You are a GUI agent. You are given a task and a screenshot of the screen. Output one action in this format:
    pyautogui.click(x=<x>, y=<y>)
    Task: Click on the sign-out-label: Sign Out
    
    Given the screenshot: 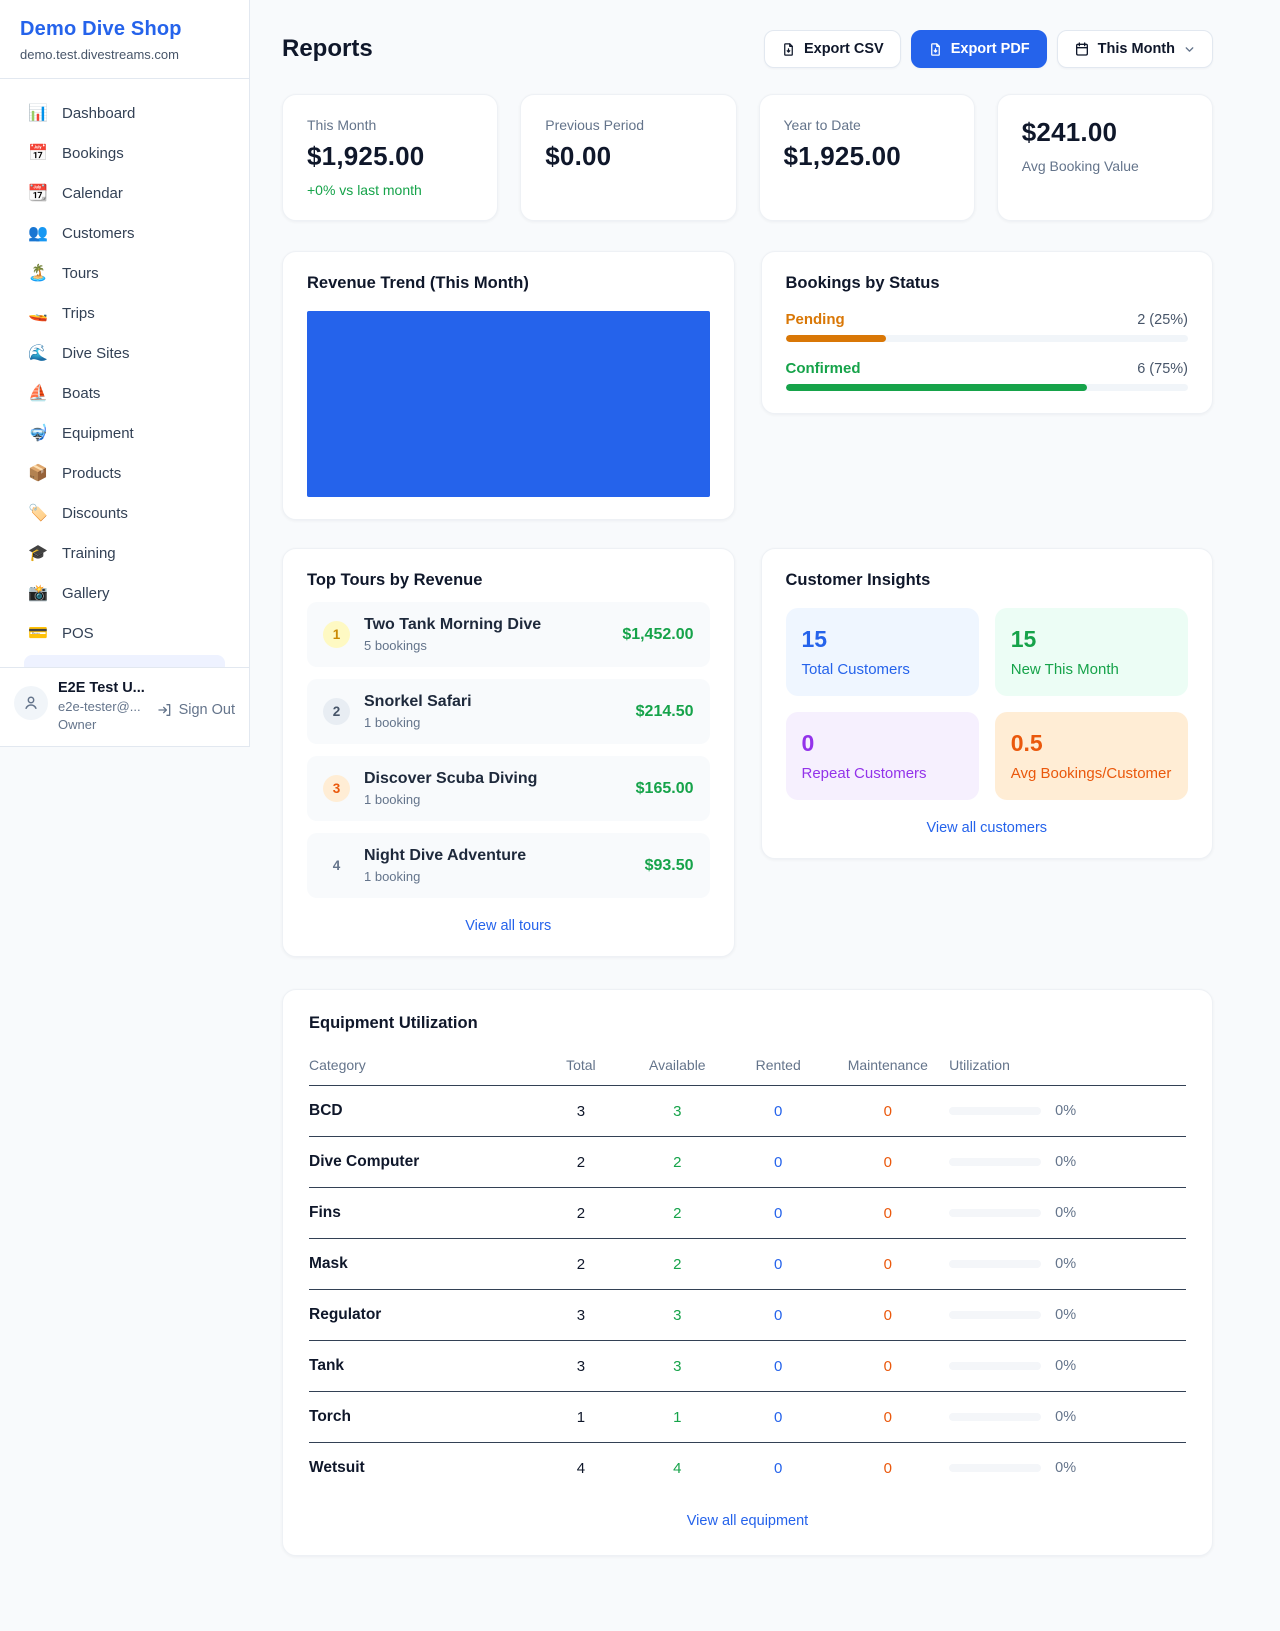 What is the action you would take?
    pyautogui.click(x=206, y=710)
    